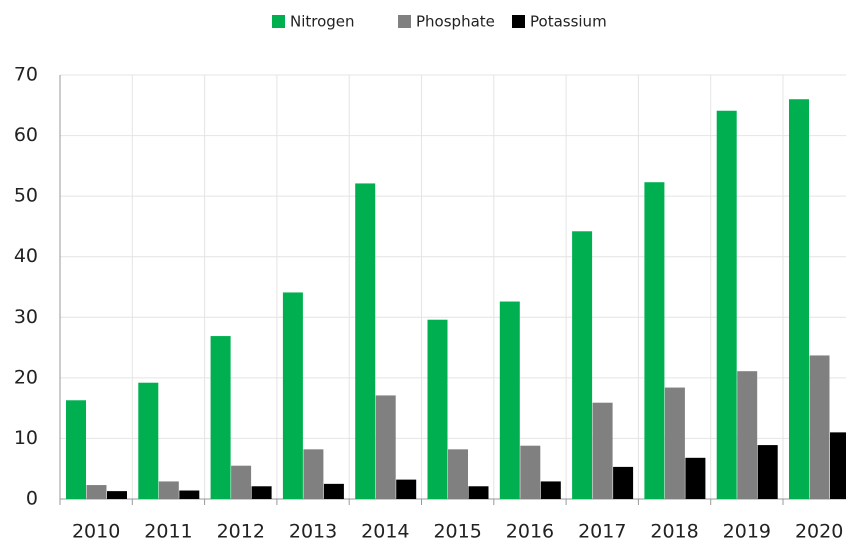 The width and height of the screenshot is (846, 545). Describe the element at coordinates (26, 317) in the screenshot. I see `y-tick-label: 30` at that location.